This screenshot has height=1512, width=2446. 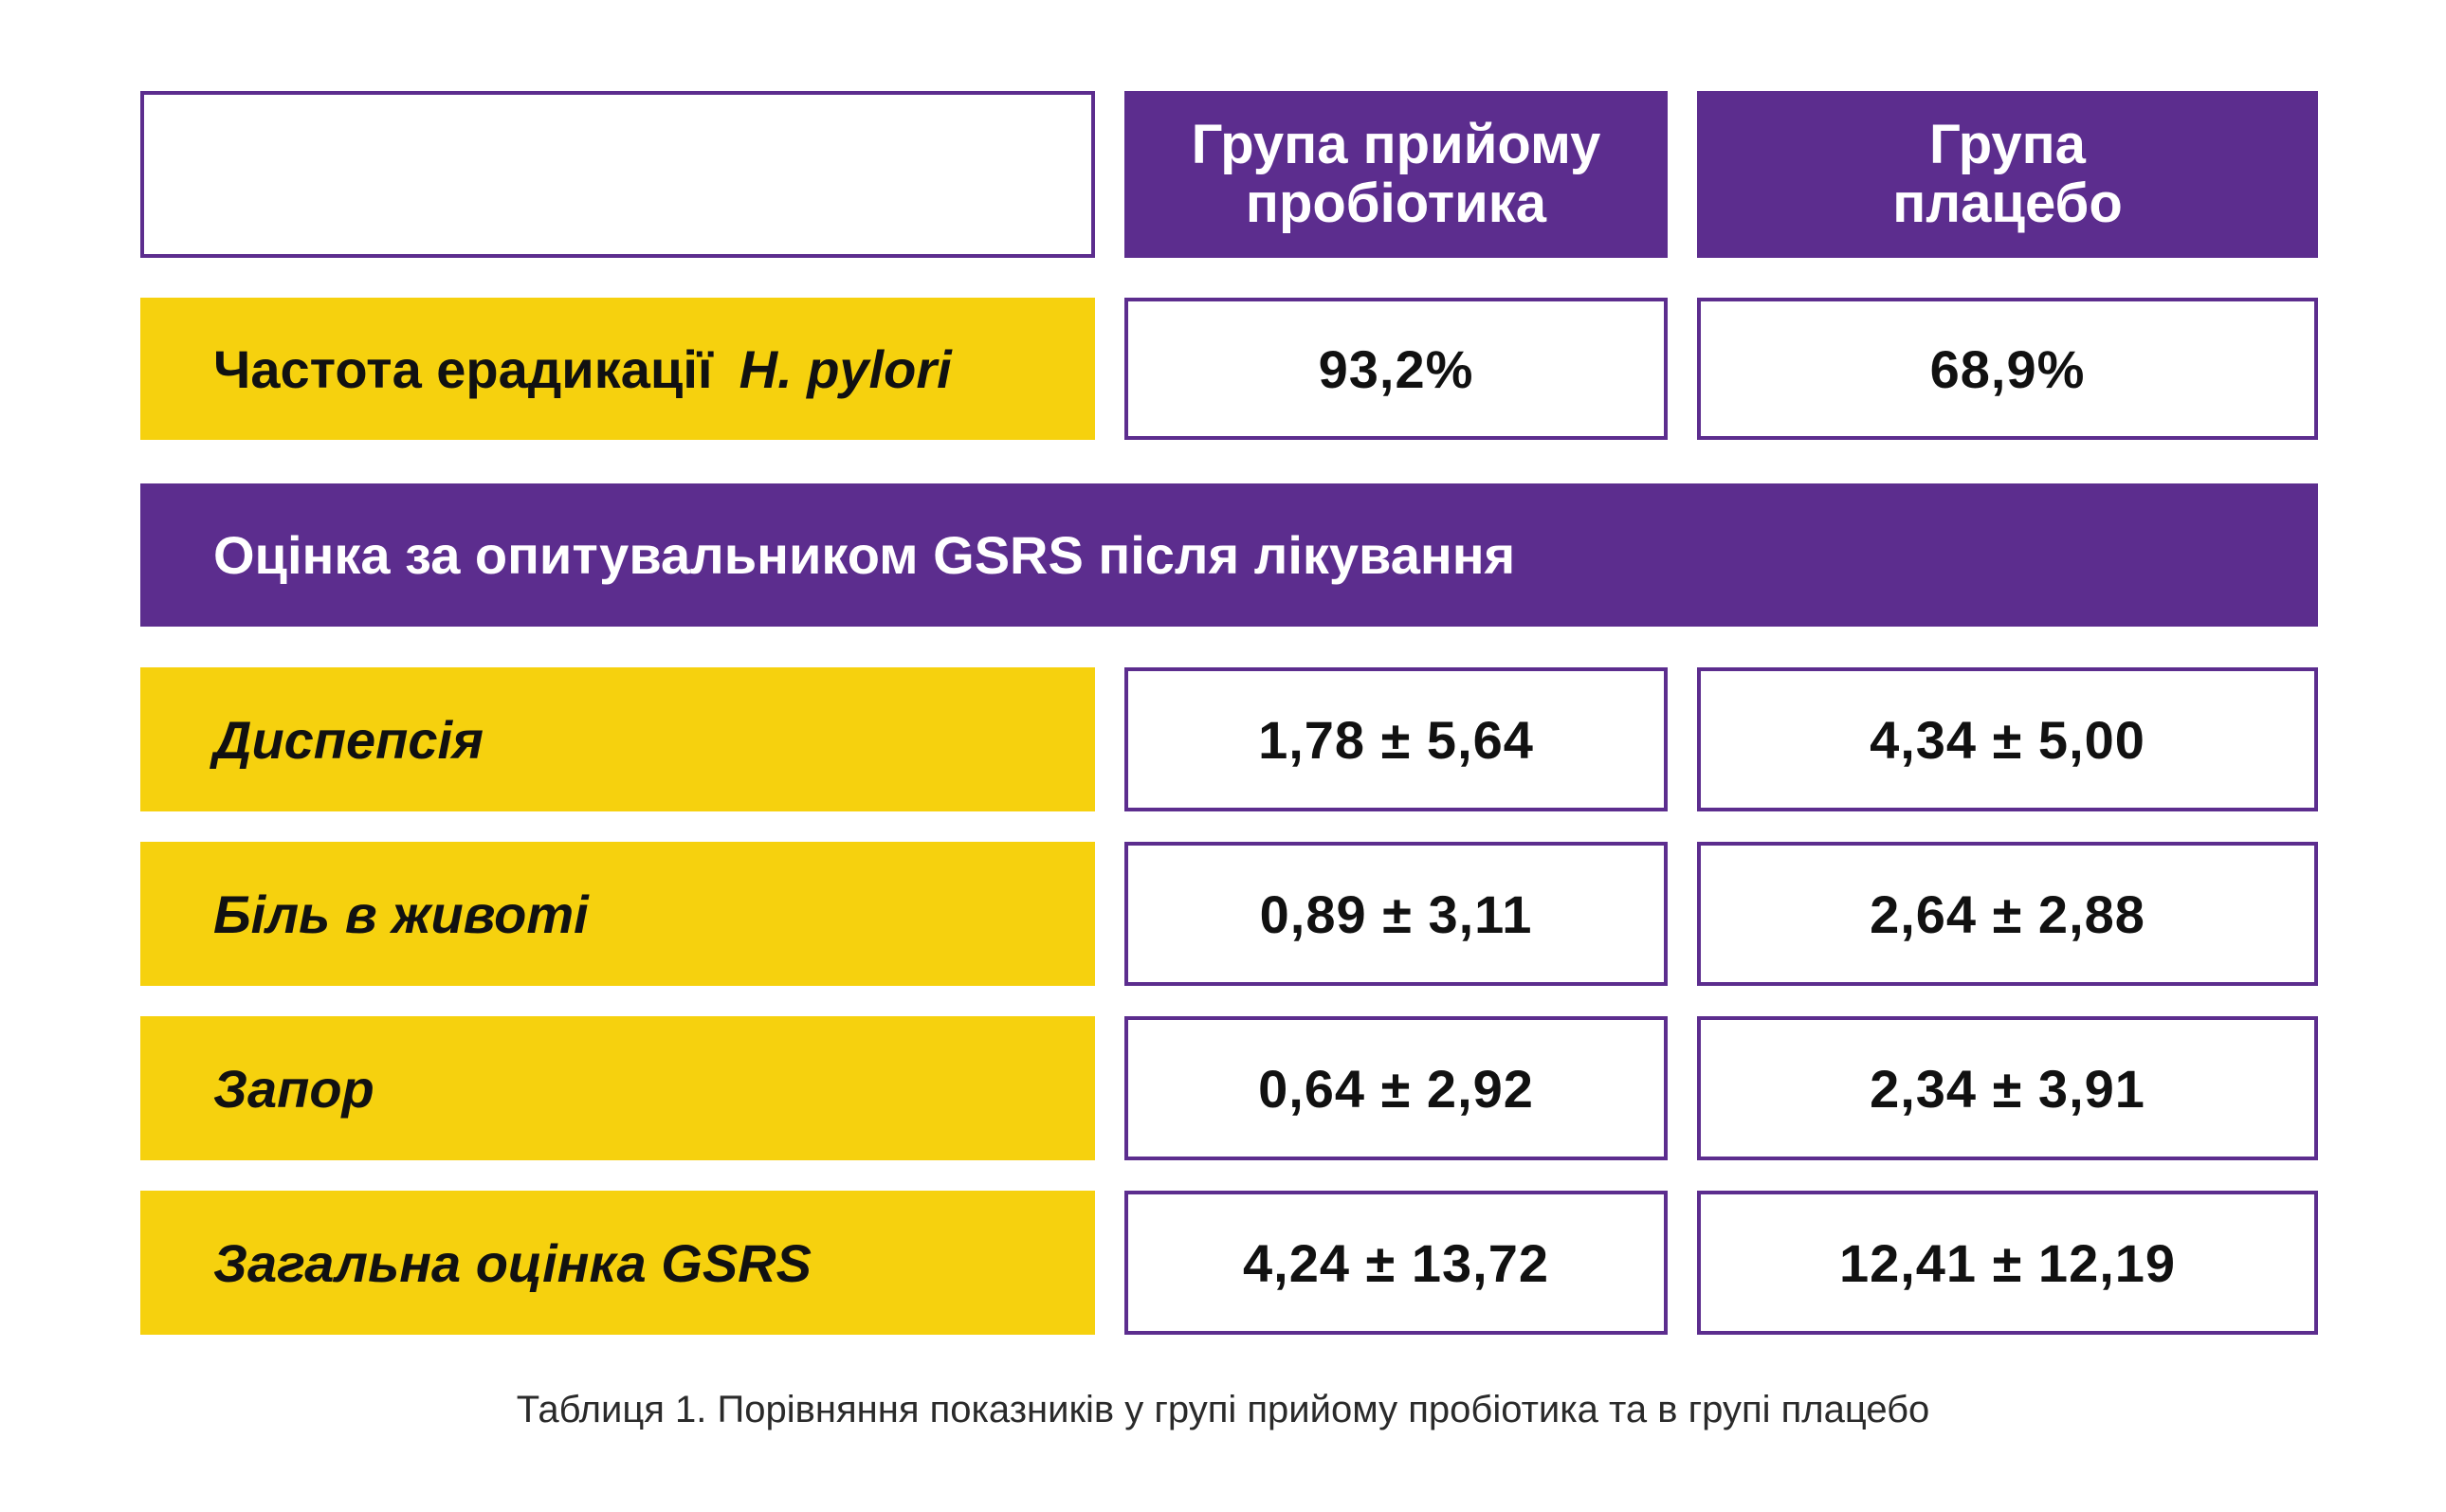 I want to click on row-probiotic-cell: 0,89 ± 3,11, so click(x=1396, y=914).